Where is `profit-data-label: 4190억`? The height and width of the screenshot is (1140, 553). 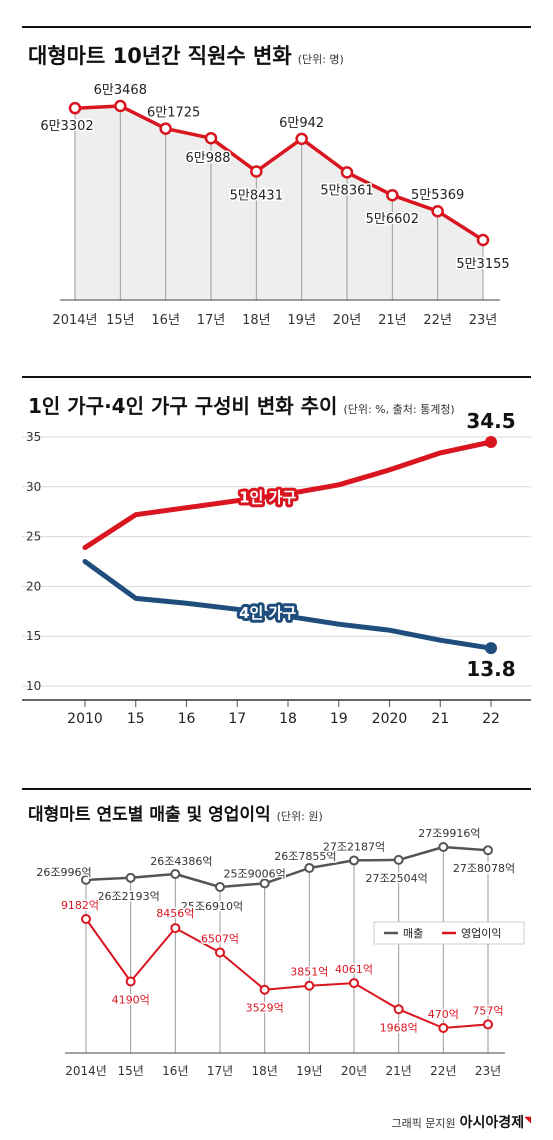
profit-data-label: 4190억 is located at coordinates (131, 999).